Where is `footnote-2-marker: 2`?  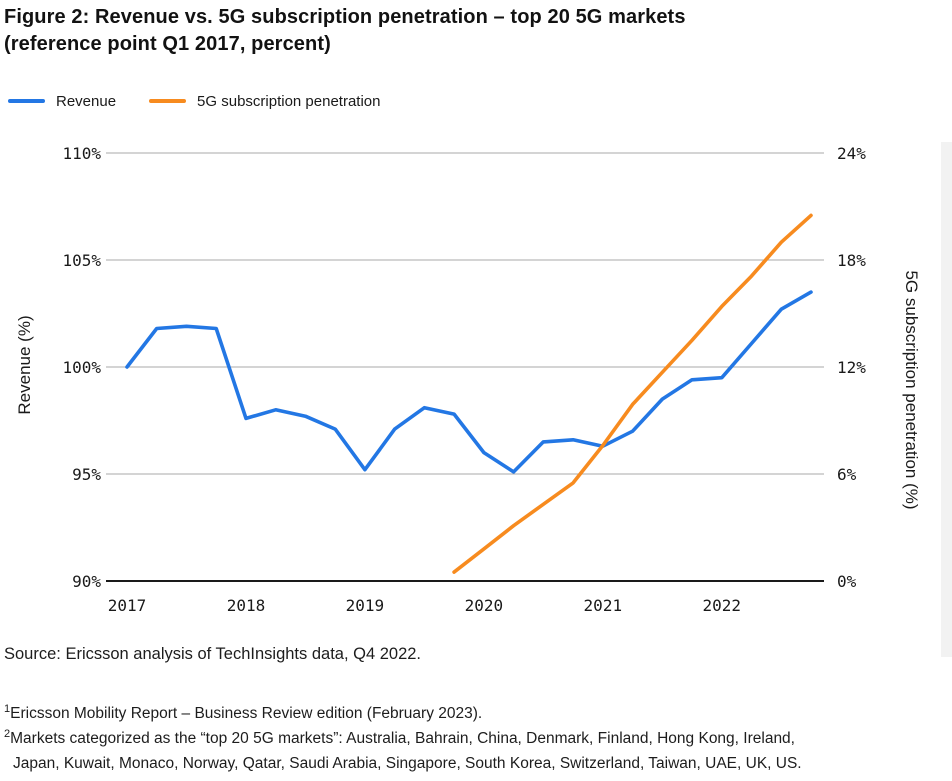 footnote-2-marker: 2 is located at coordinates (7, 733).